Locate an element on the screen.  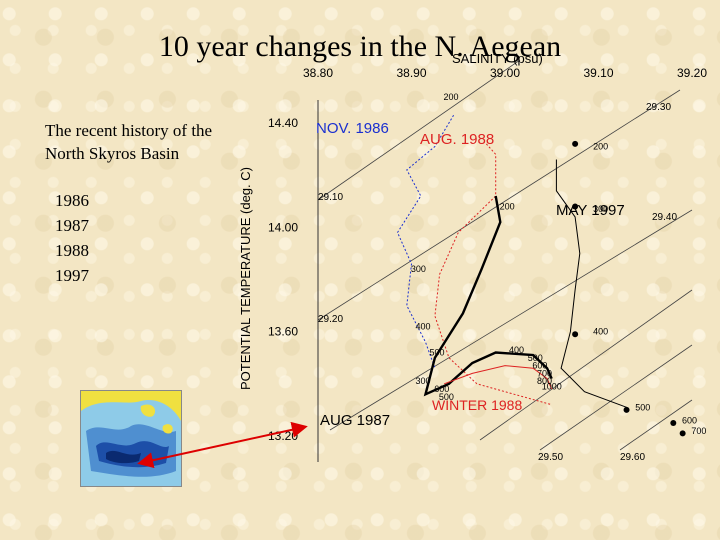
map-location-arrow is located at coordinates (222, 445).